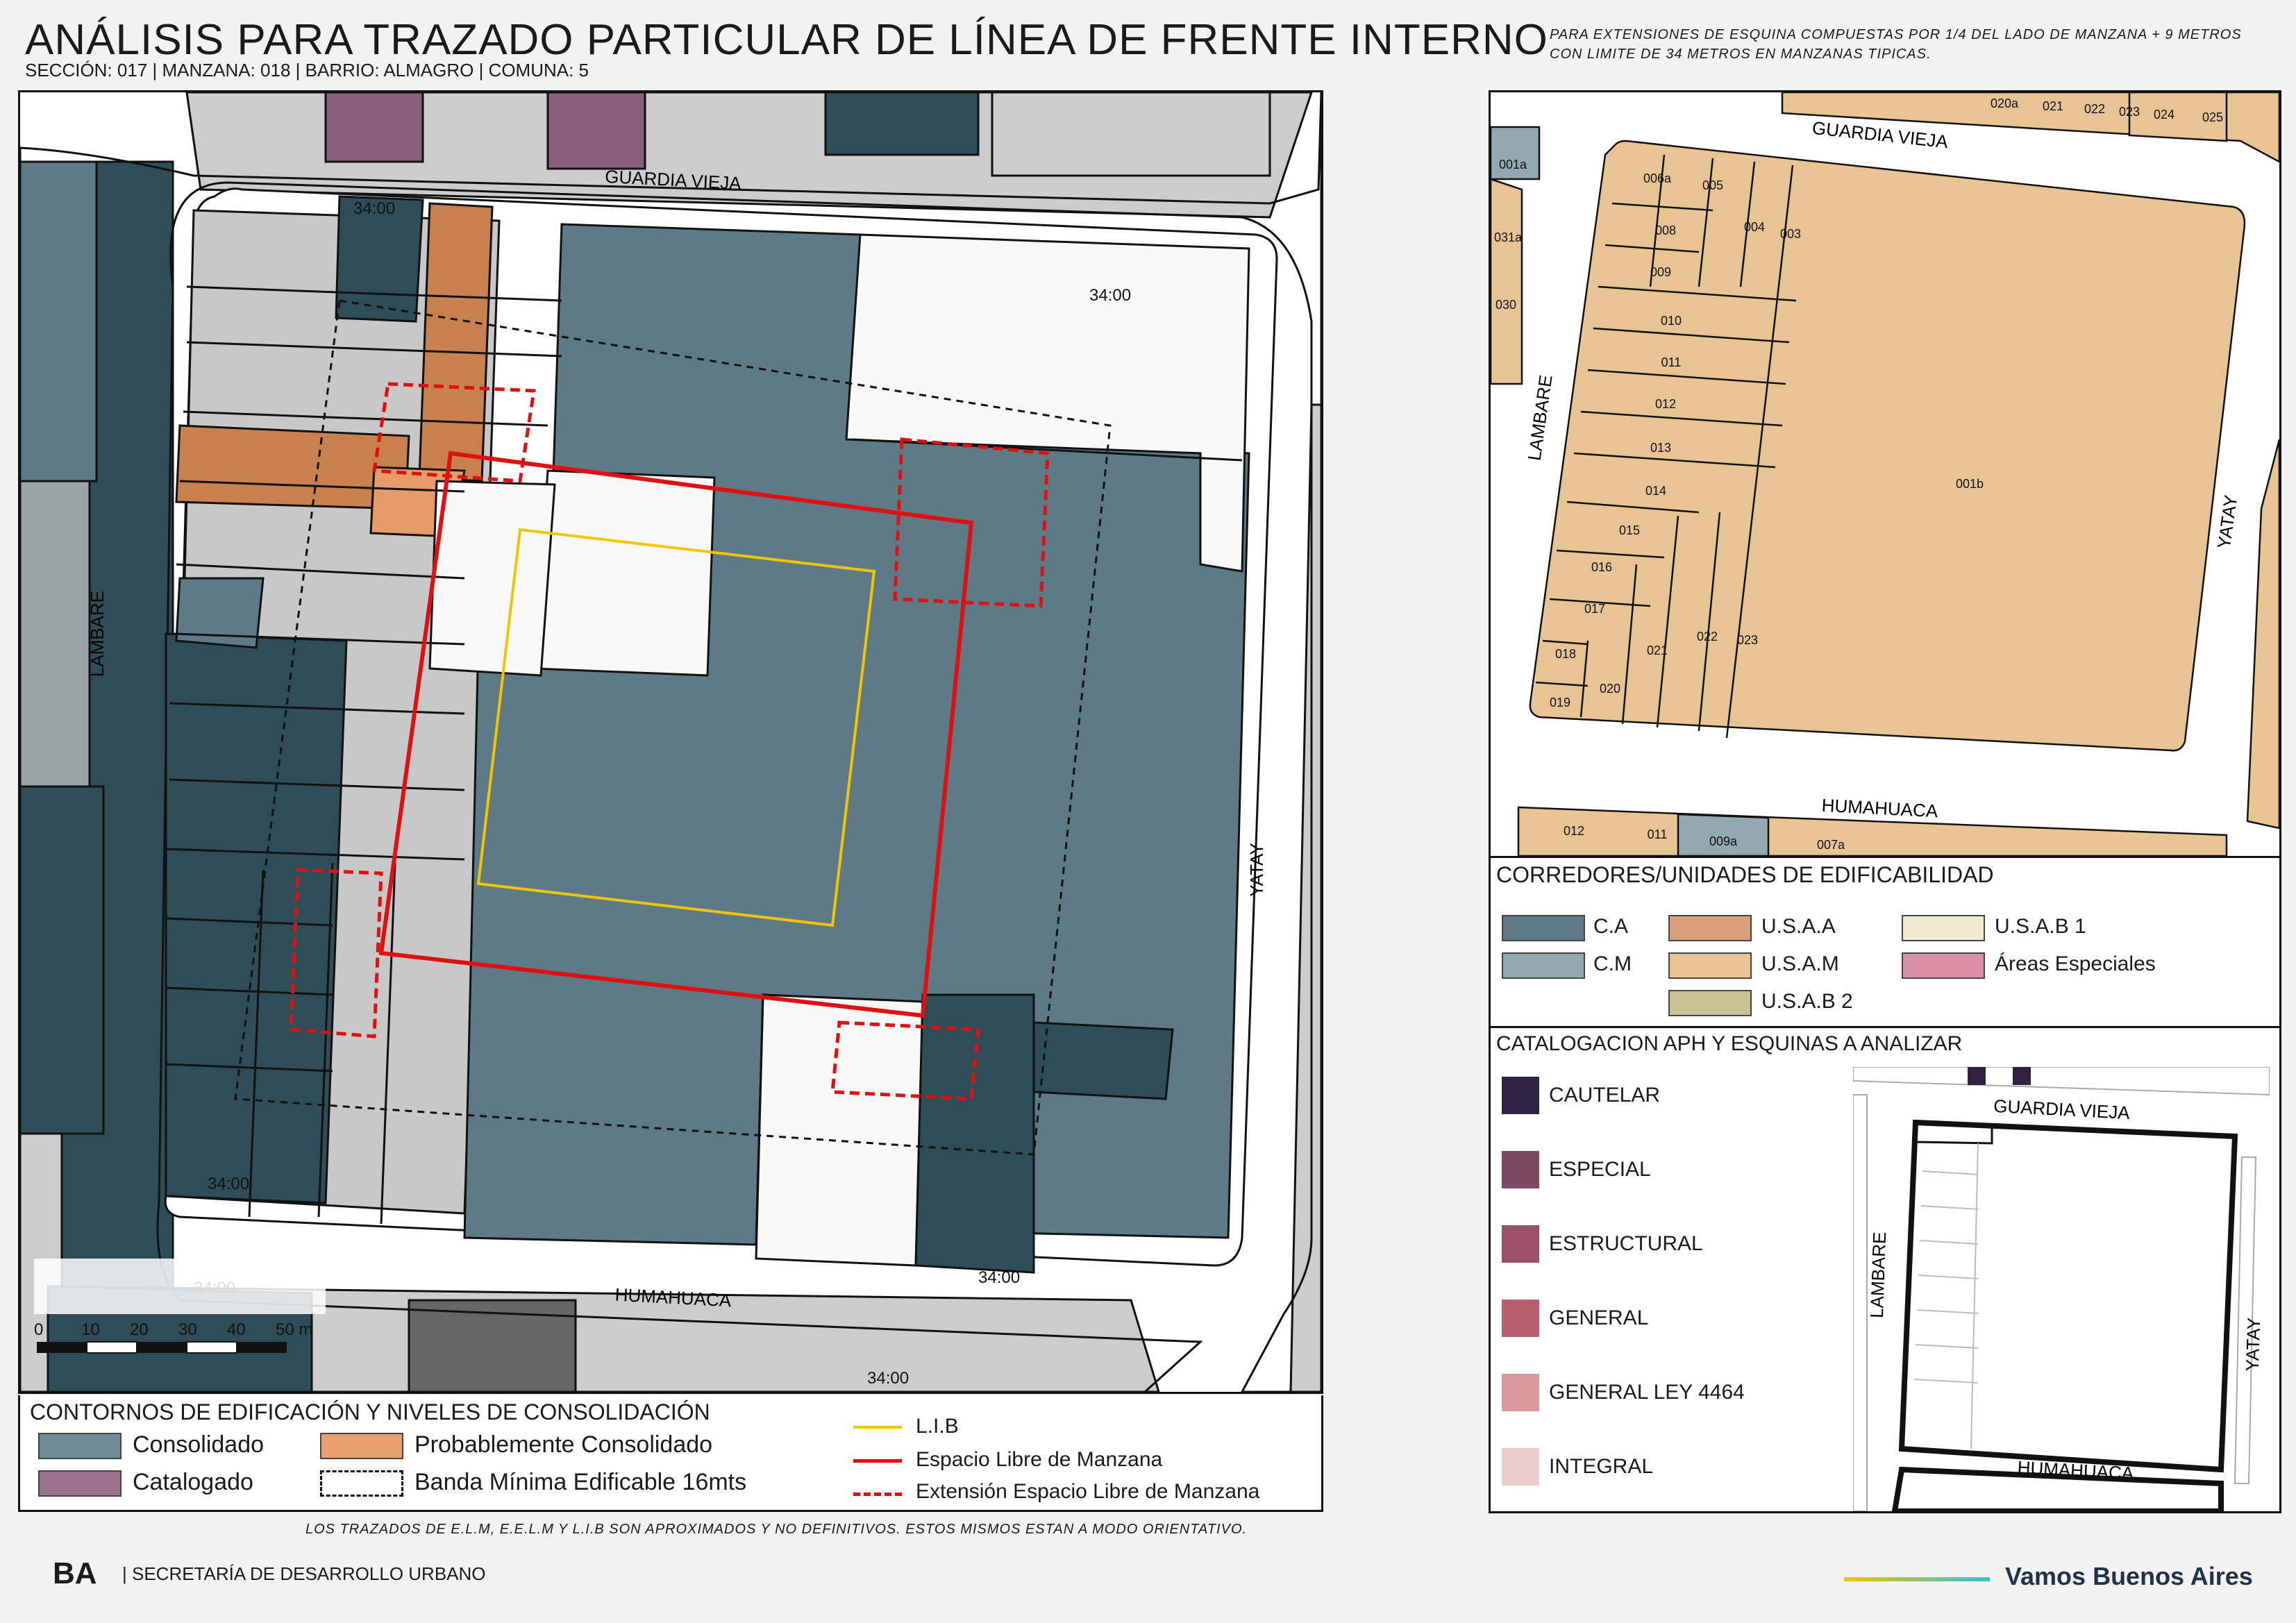 This screenshot has height=1623, width=2296. Describe the element at coordinates (1520, 1169) in the screenshot. I see `especial-swatch` at that location.